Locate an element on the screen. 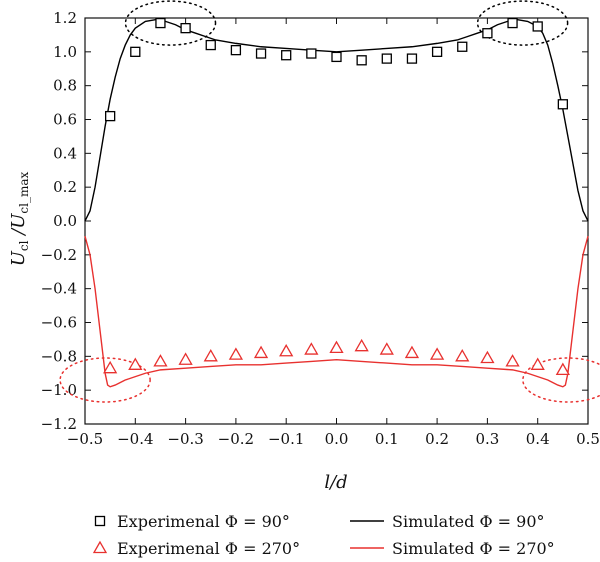  legend-label: Simulated Φ = 90° is located at coordinates (468, 521).